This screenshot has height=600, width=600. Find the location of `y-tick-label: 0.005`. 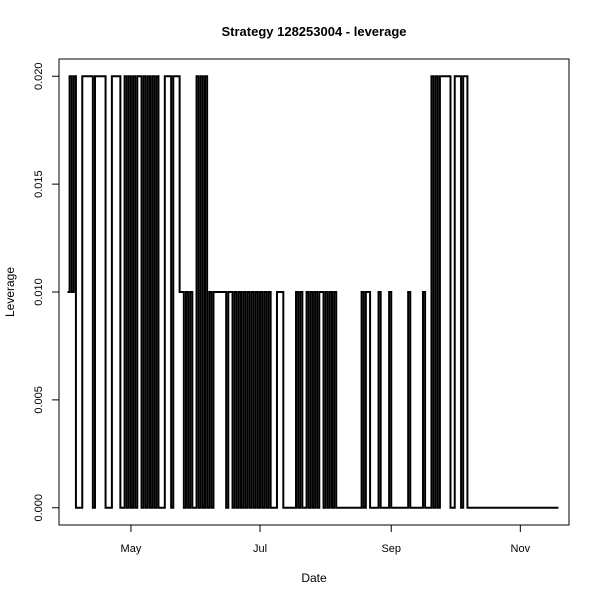

y-tick-label: 0.005 is located at coordinates (39, 400).